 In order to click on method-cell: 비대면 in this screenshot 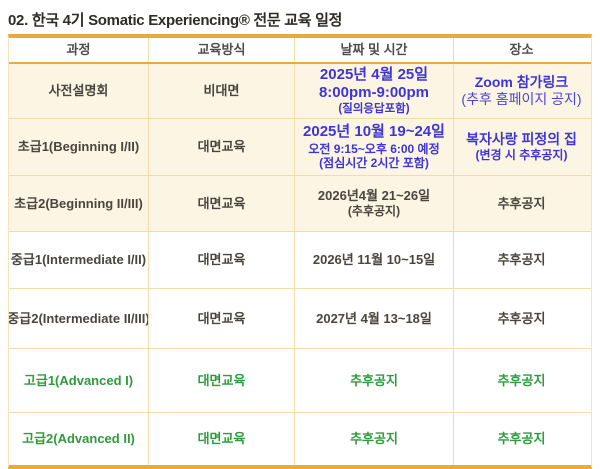, I will do `click(222, 91)`.